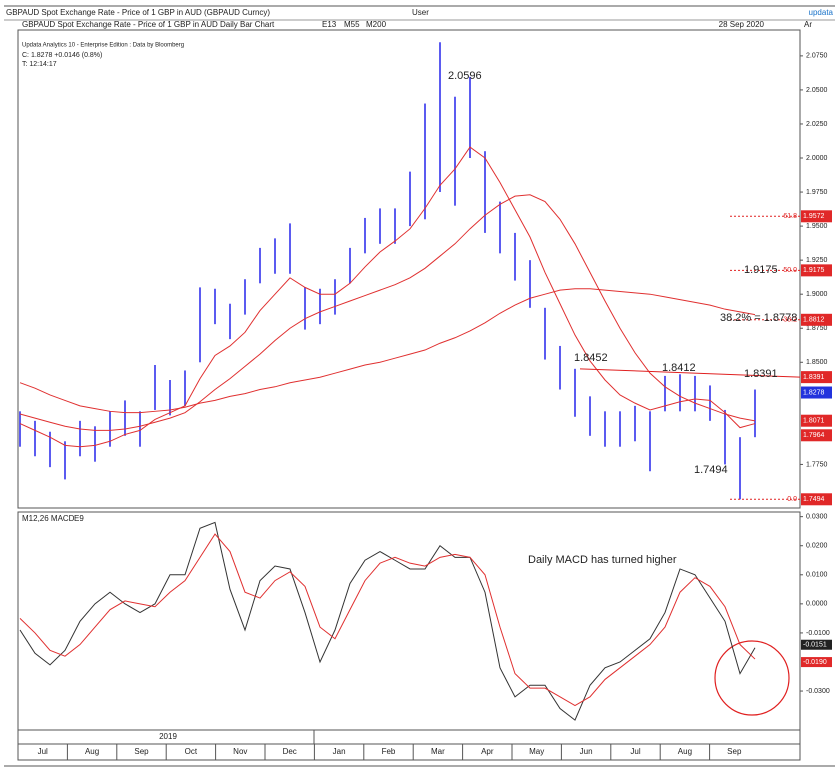  Describe the element at coordinates (818, 691) in the screenshot. I see `y-tick-label: -0.0300` at that location.